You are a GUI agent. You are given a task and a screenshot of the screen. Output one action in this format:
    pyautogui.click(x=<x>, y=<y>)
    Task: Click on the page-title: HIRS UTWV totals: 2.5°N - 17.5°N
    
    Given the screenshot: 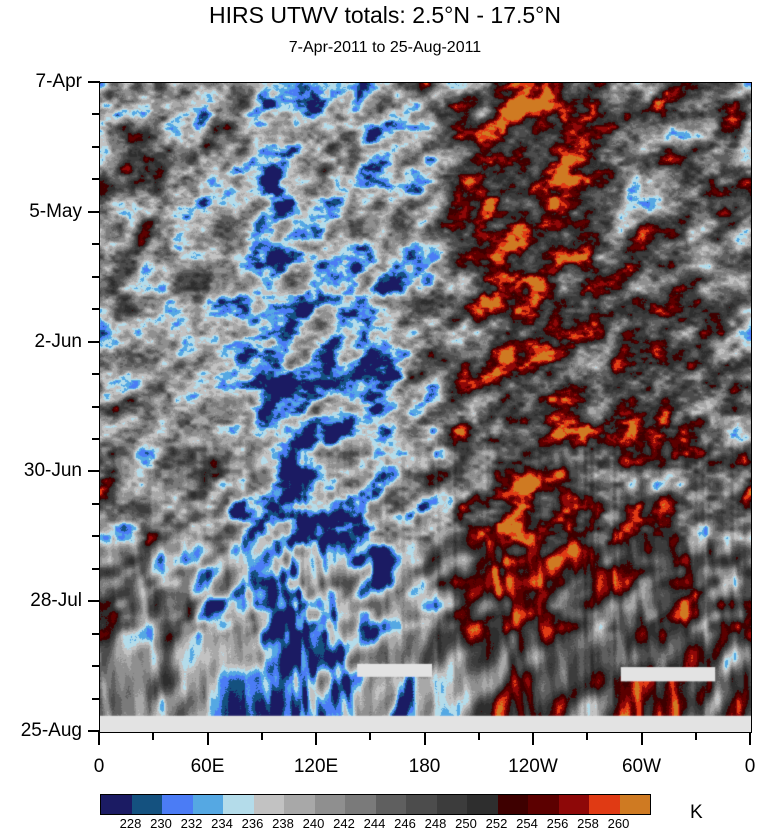 What is the action you would take?
    pyautogui.click(x=385, y=15)
    